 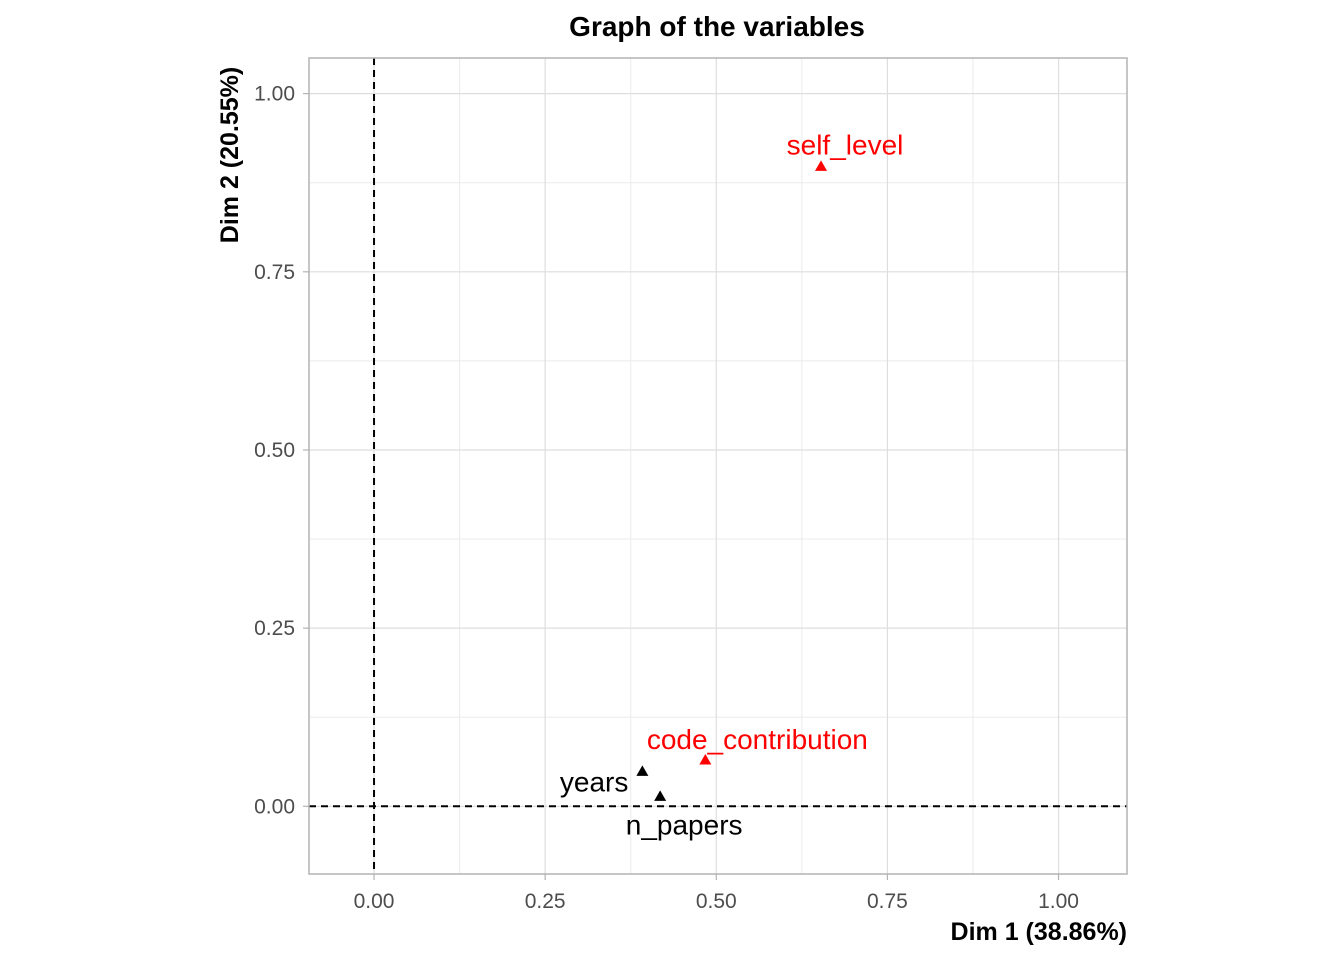 What do you see at coordinates (230, 155) in the screenshot?
I see `y-axis-title: Dim 2 (20.55%)` at bounding box center [230, 155].